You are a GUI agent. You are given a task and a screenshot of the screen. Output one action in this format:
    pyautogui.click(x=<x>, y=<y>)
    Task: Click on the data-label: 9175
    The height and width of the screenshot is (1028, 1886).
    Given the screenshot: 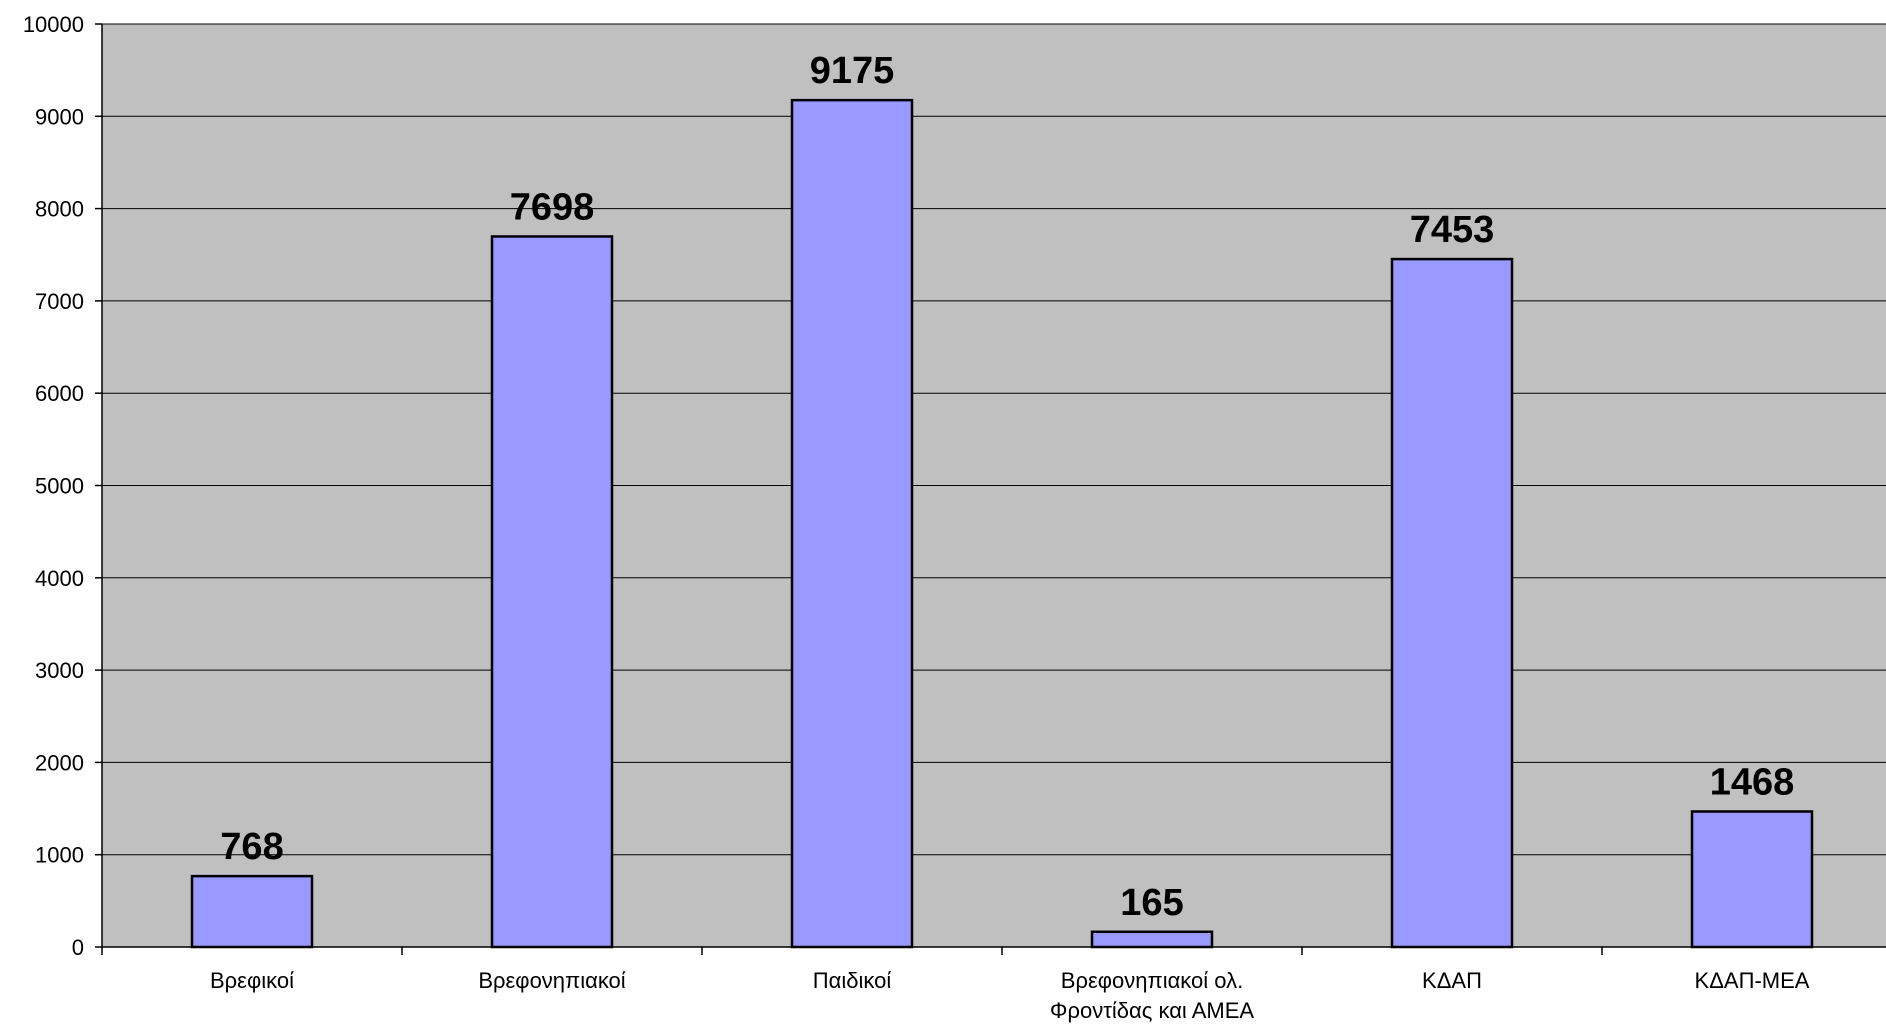 What is the action you would take?
    pyautogui.click(x=852, y=71)
    